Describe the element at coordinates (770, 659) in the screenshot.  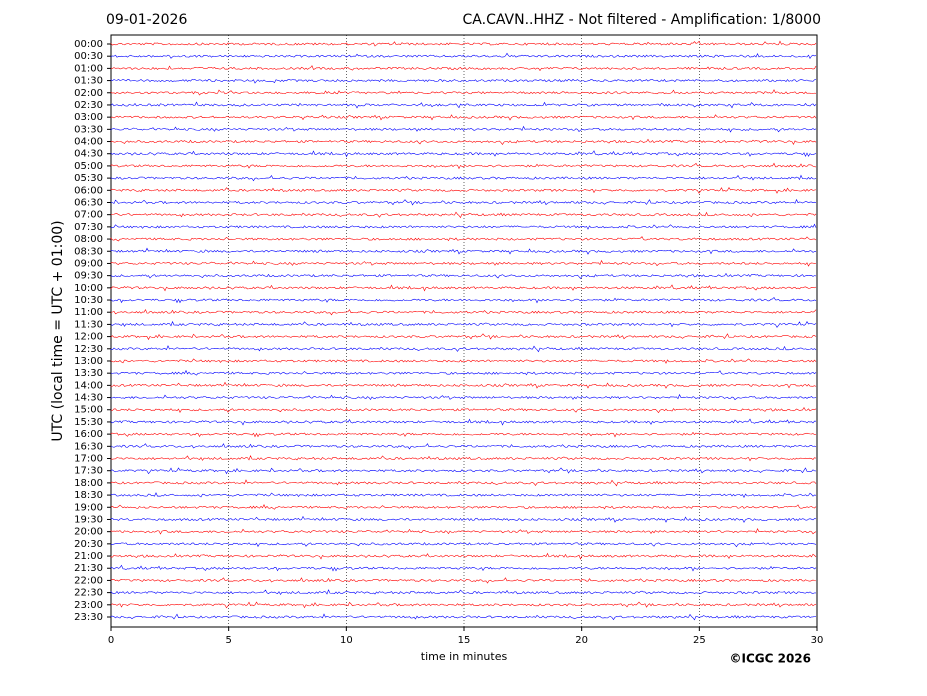
I see `copyright: ©ICGC 2026` at that location.